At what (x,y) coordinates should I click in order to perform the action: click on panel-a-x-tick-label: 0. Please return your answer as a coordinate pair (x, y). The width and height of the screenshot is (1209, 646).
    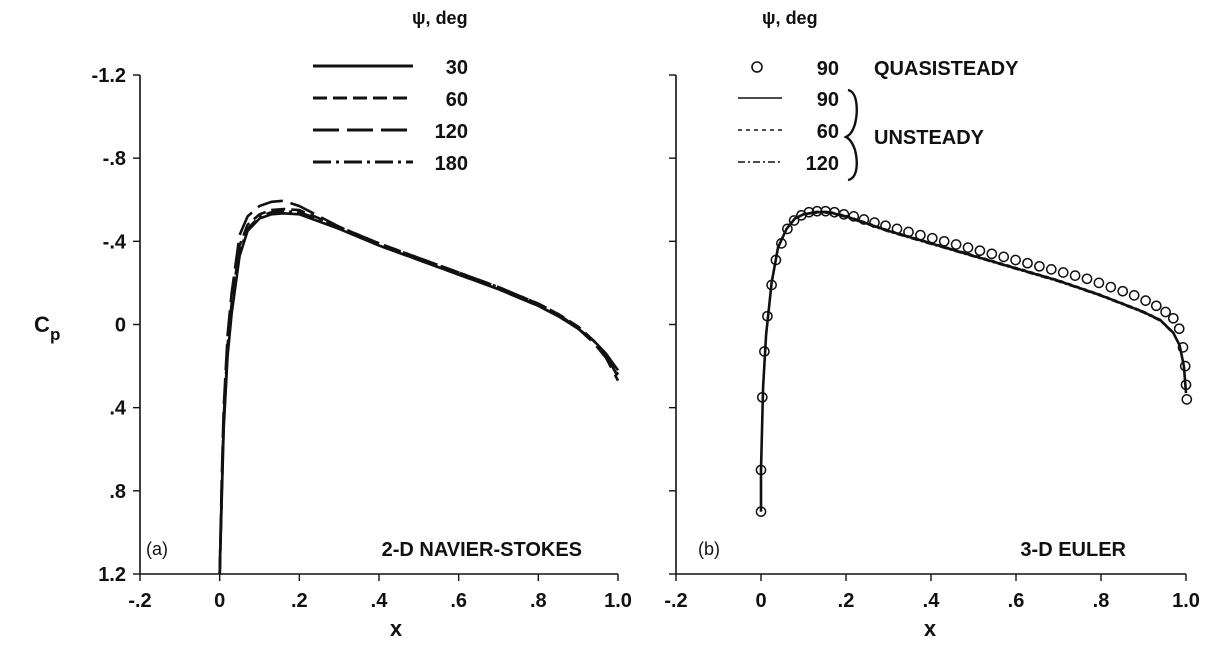
    Looking at the image, I should click on (219, 601).